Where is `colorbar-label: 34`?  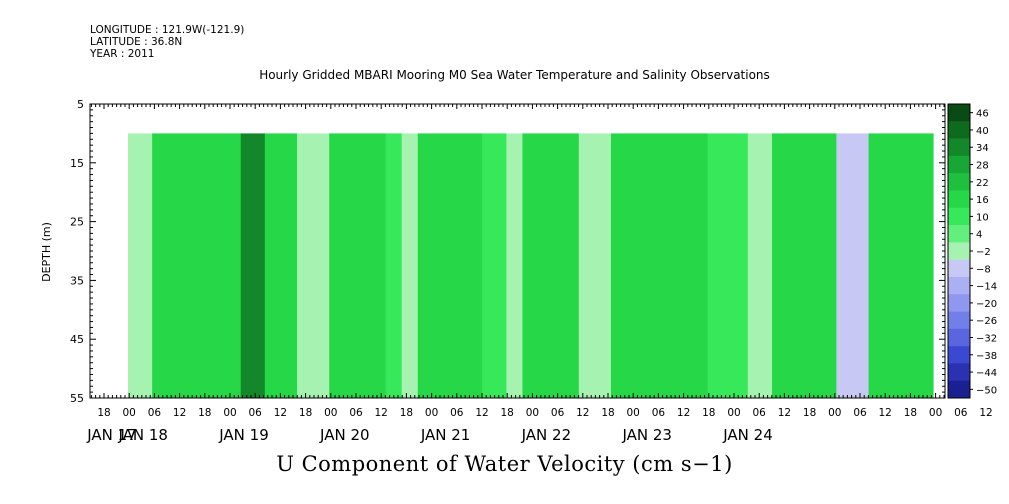
colorbar-label: 34 is located at coordinates (982, 148).